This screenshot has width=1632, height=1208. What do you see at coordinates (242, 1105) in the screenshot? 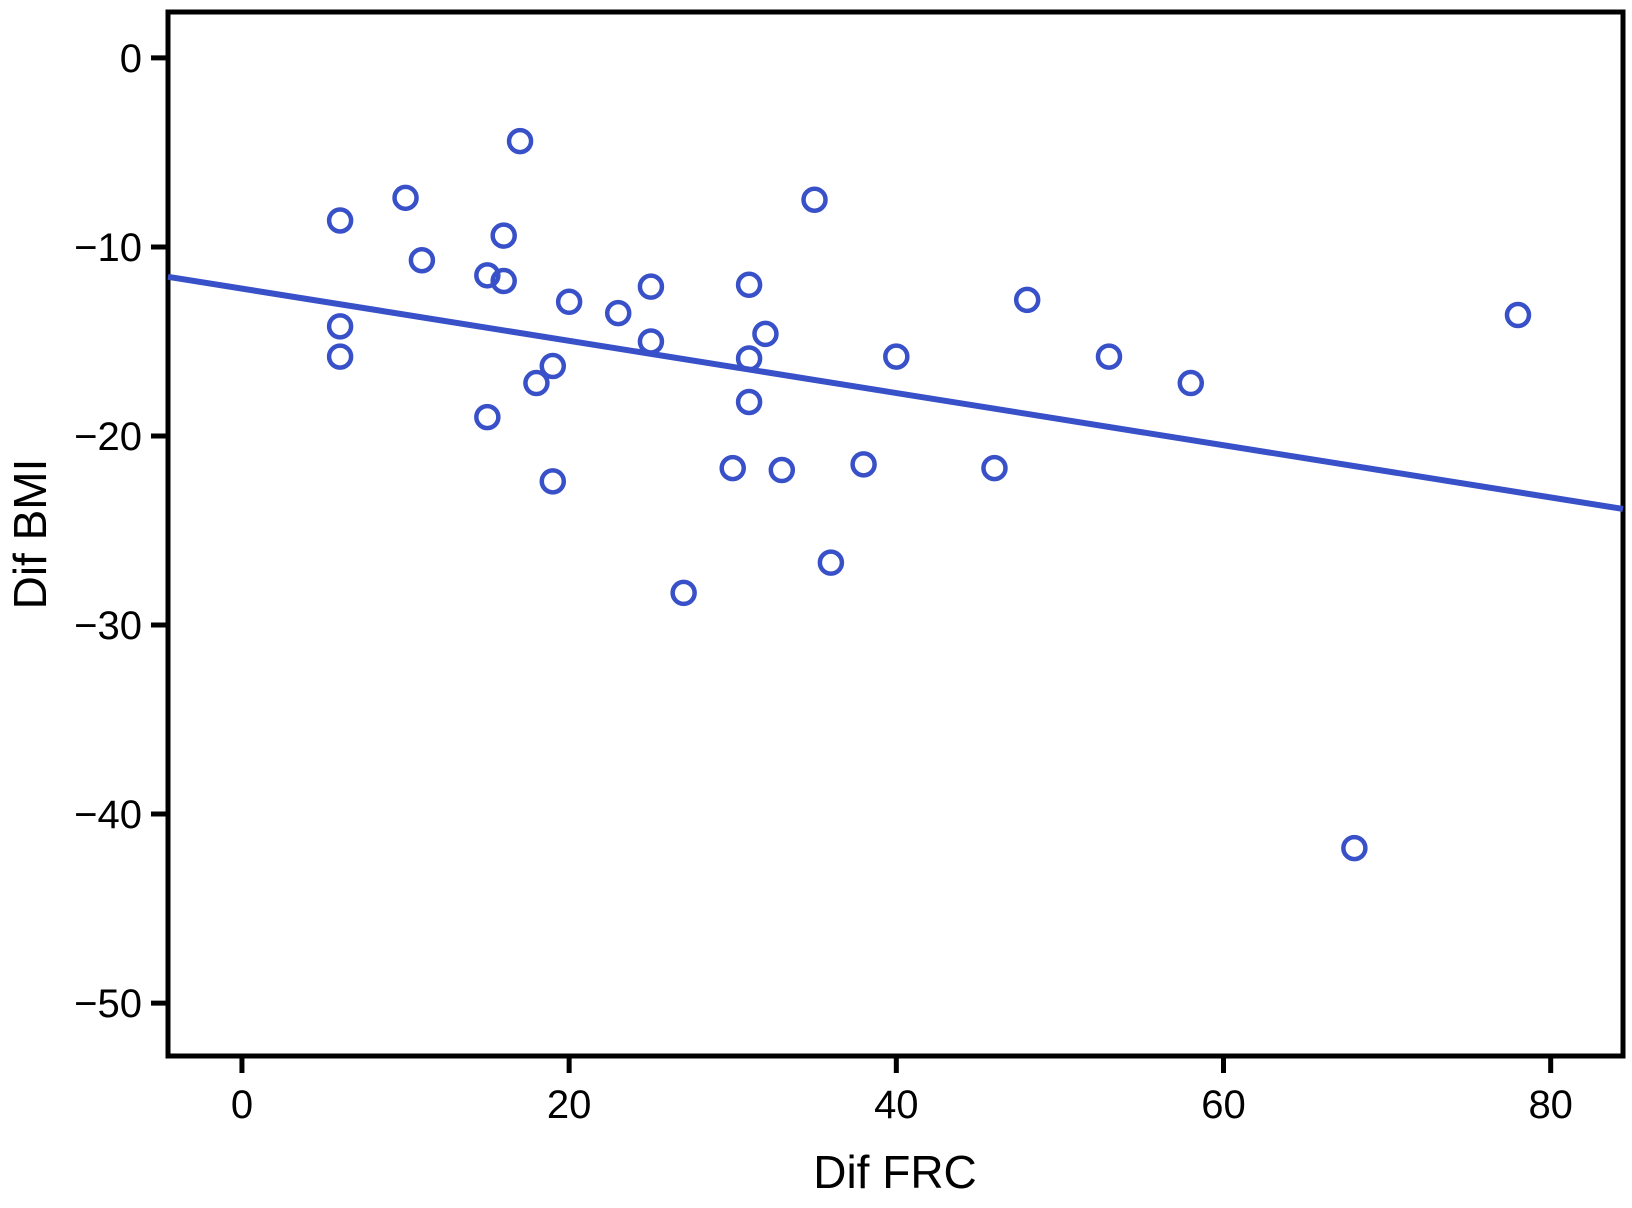
I see `x-tick-label: 0` at bounding box center [242, 1105].